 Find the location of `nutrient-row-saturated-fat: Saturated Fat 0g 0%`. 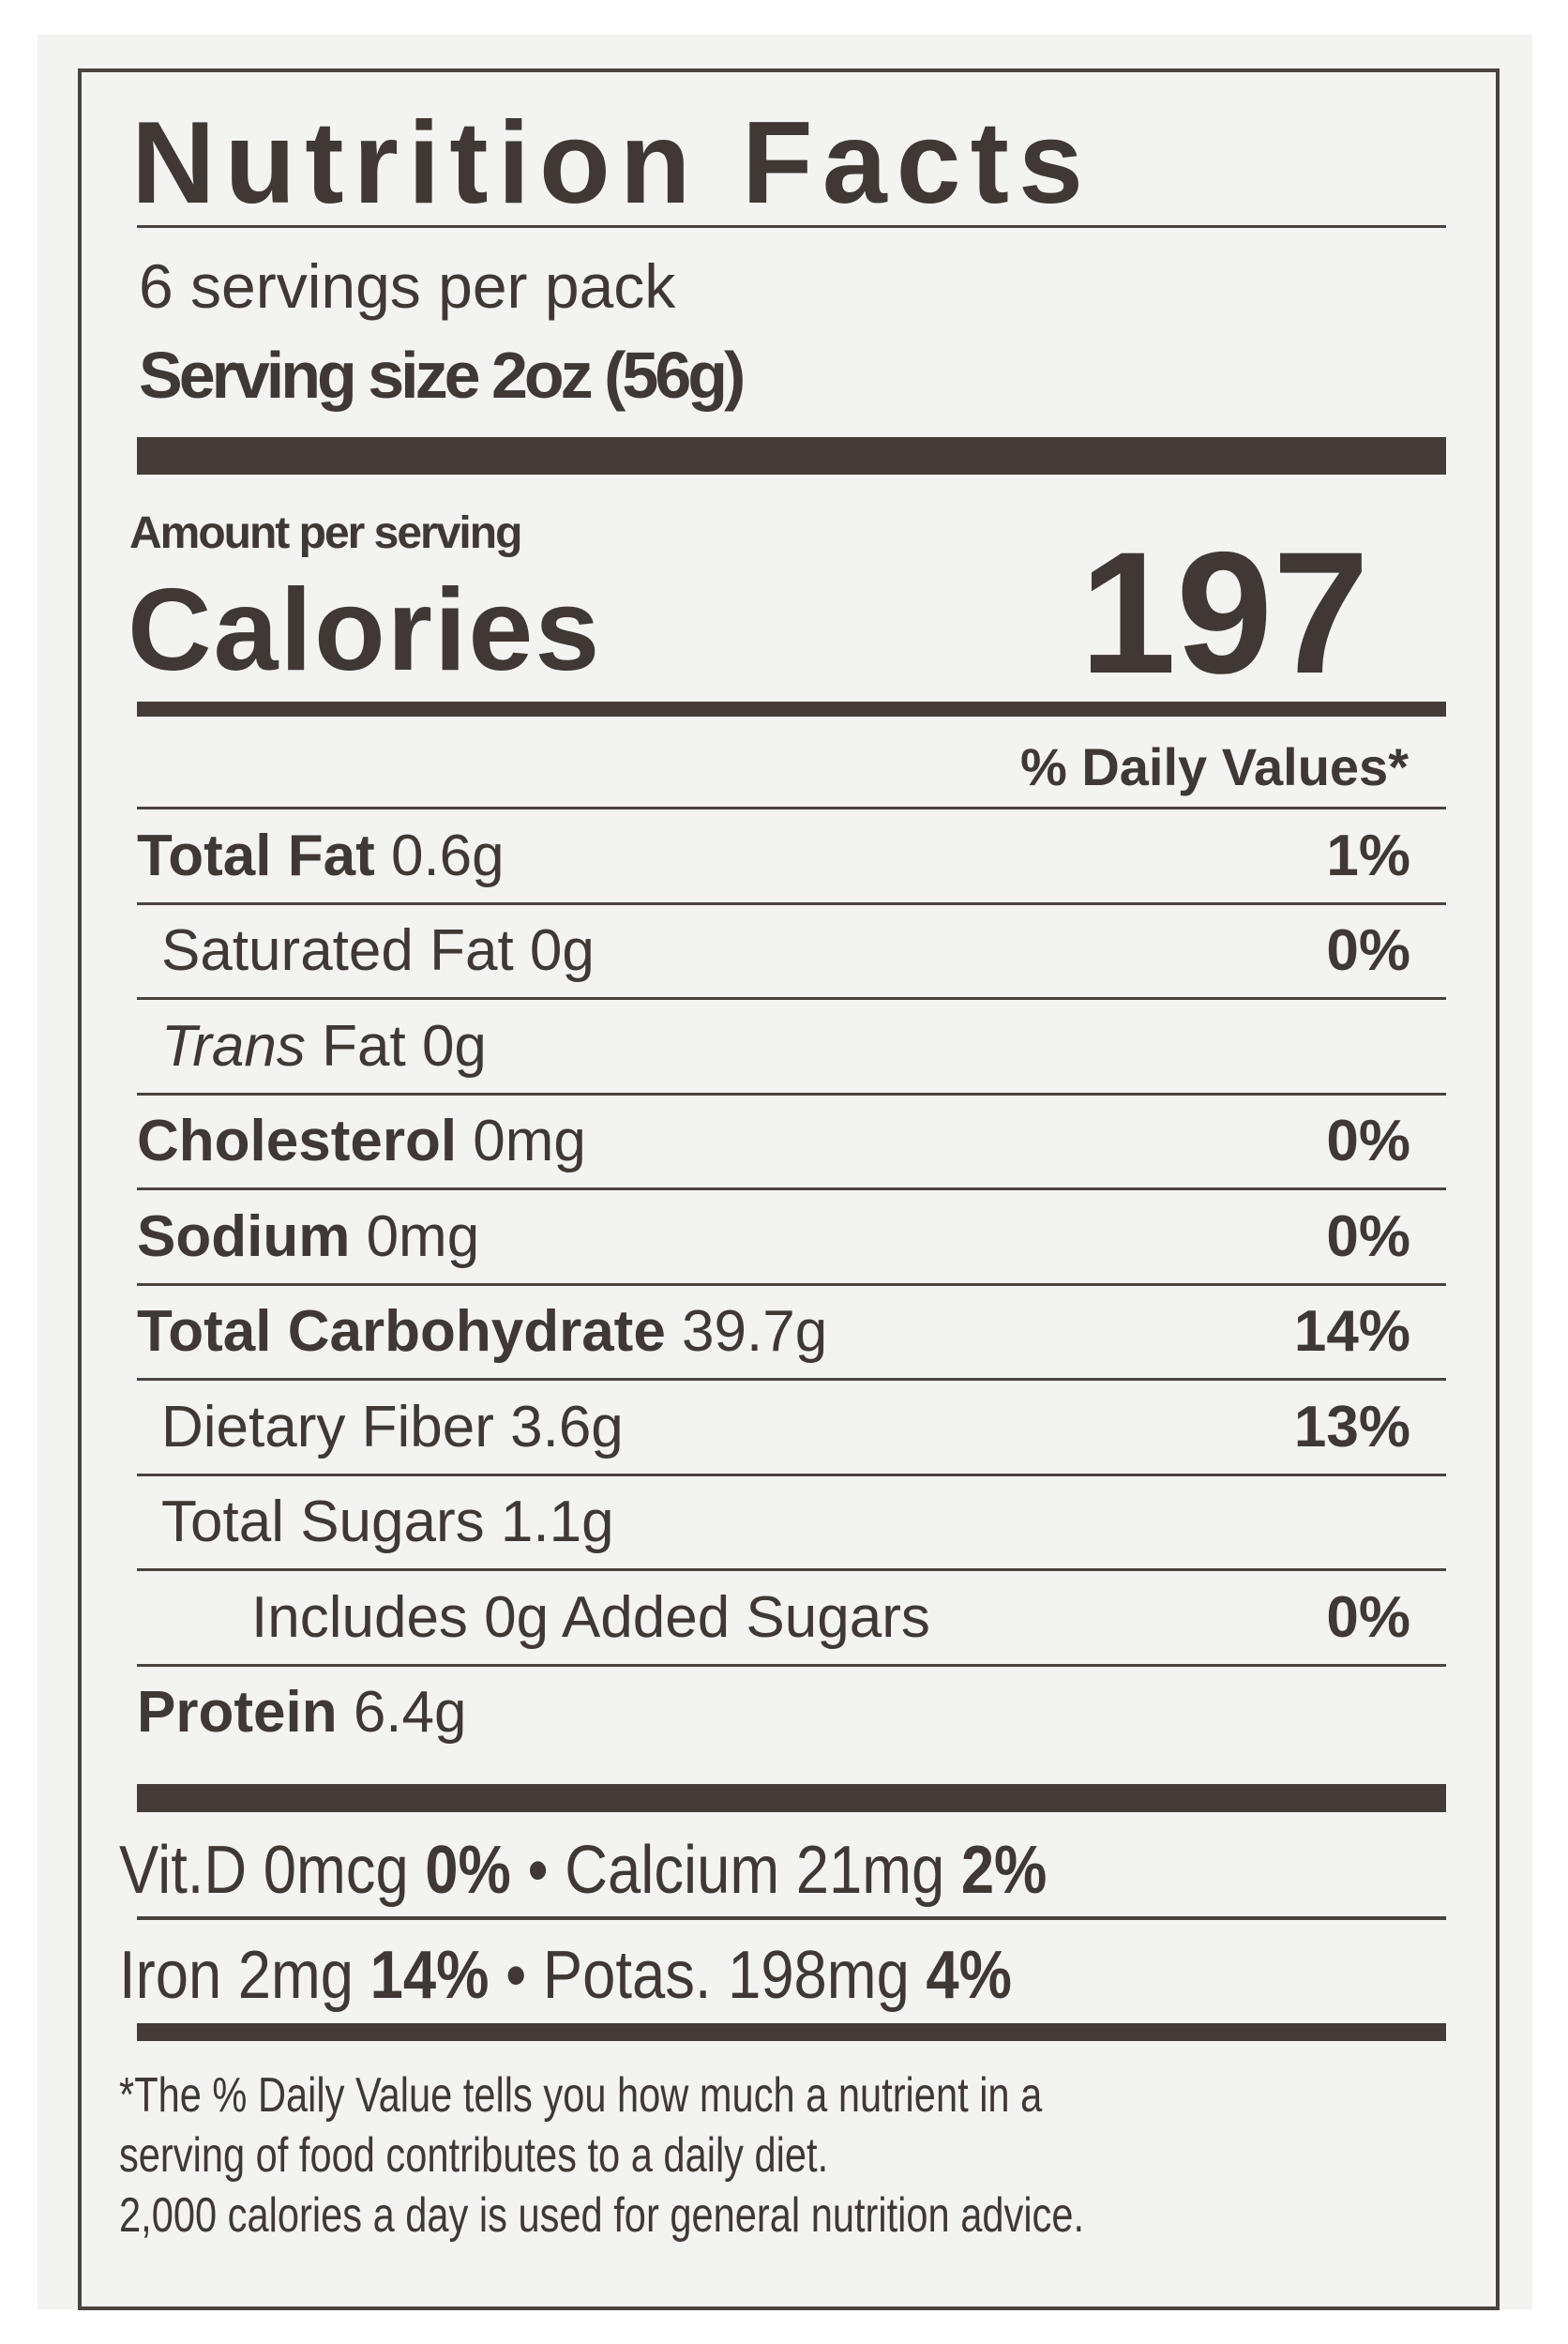

nutrient-row-saturated-fat: Saturated Fat 0g 0% is located at coordinates (791, 949).